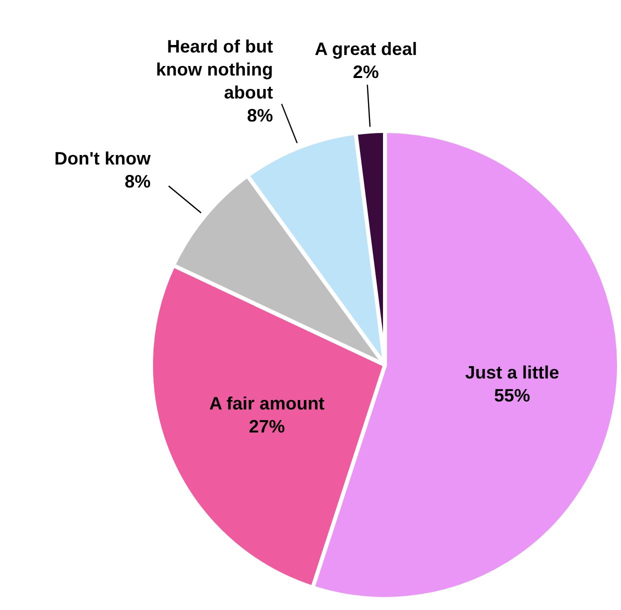 This screenshot has width=621, height=610. What do you see at coordinates (266, 426) in the screenshot?
I see `data-label: 27%` at bounding box center [266, 426].